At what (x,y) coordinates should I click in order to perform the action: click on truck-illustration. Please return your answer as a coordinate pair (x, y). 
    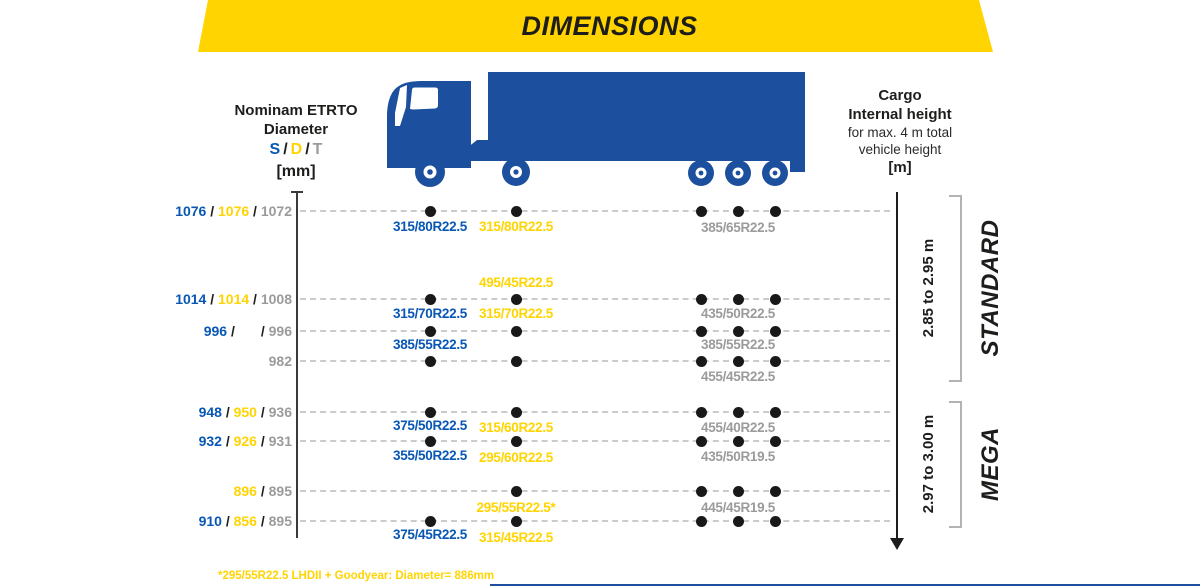
    Looking at the image, I should click on (596, 129).